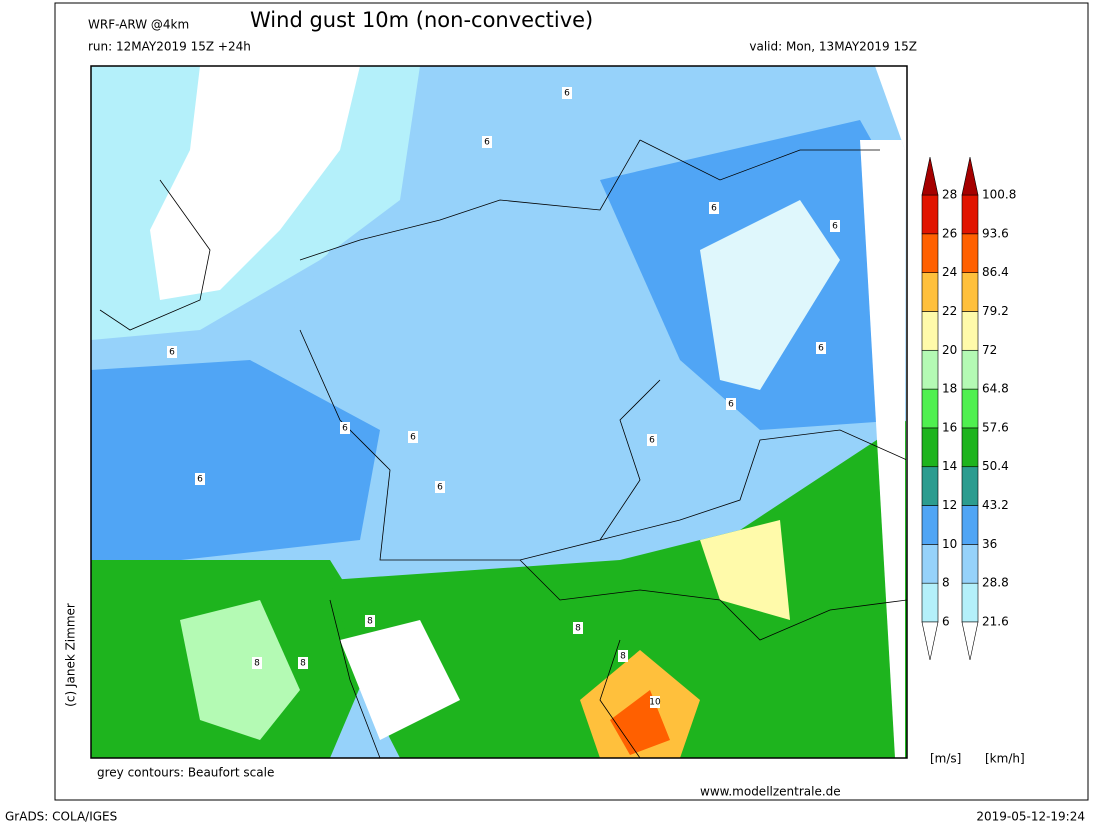 This screenshot has width=1100, height=825. Describe the element at coordinates (71, 655) in the screenshot. I see `credit: (c) Janek Zimmer` at that location.